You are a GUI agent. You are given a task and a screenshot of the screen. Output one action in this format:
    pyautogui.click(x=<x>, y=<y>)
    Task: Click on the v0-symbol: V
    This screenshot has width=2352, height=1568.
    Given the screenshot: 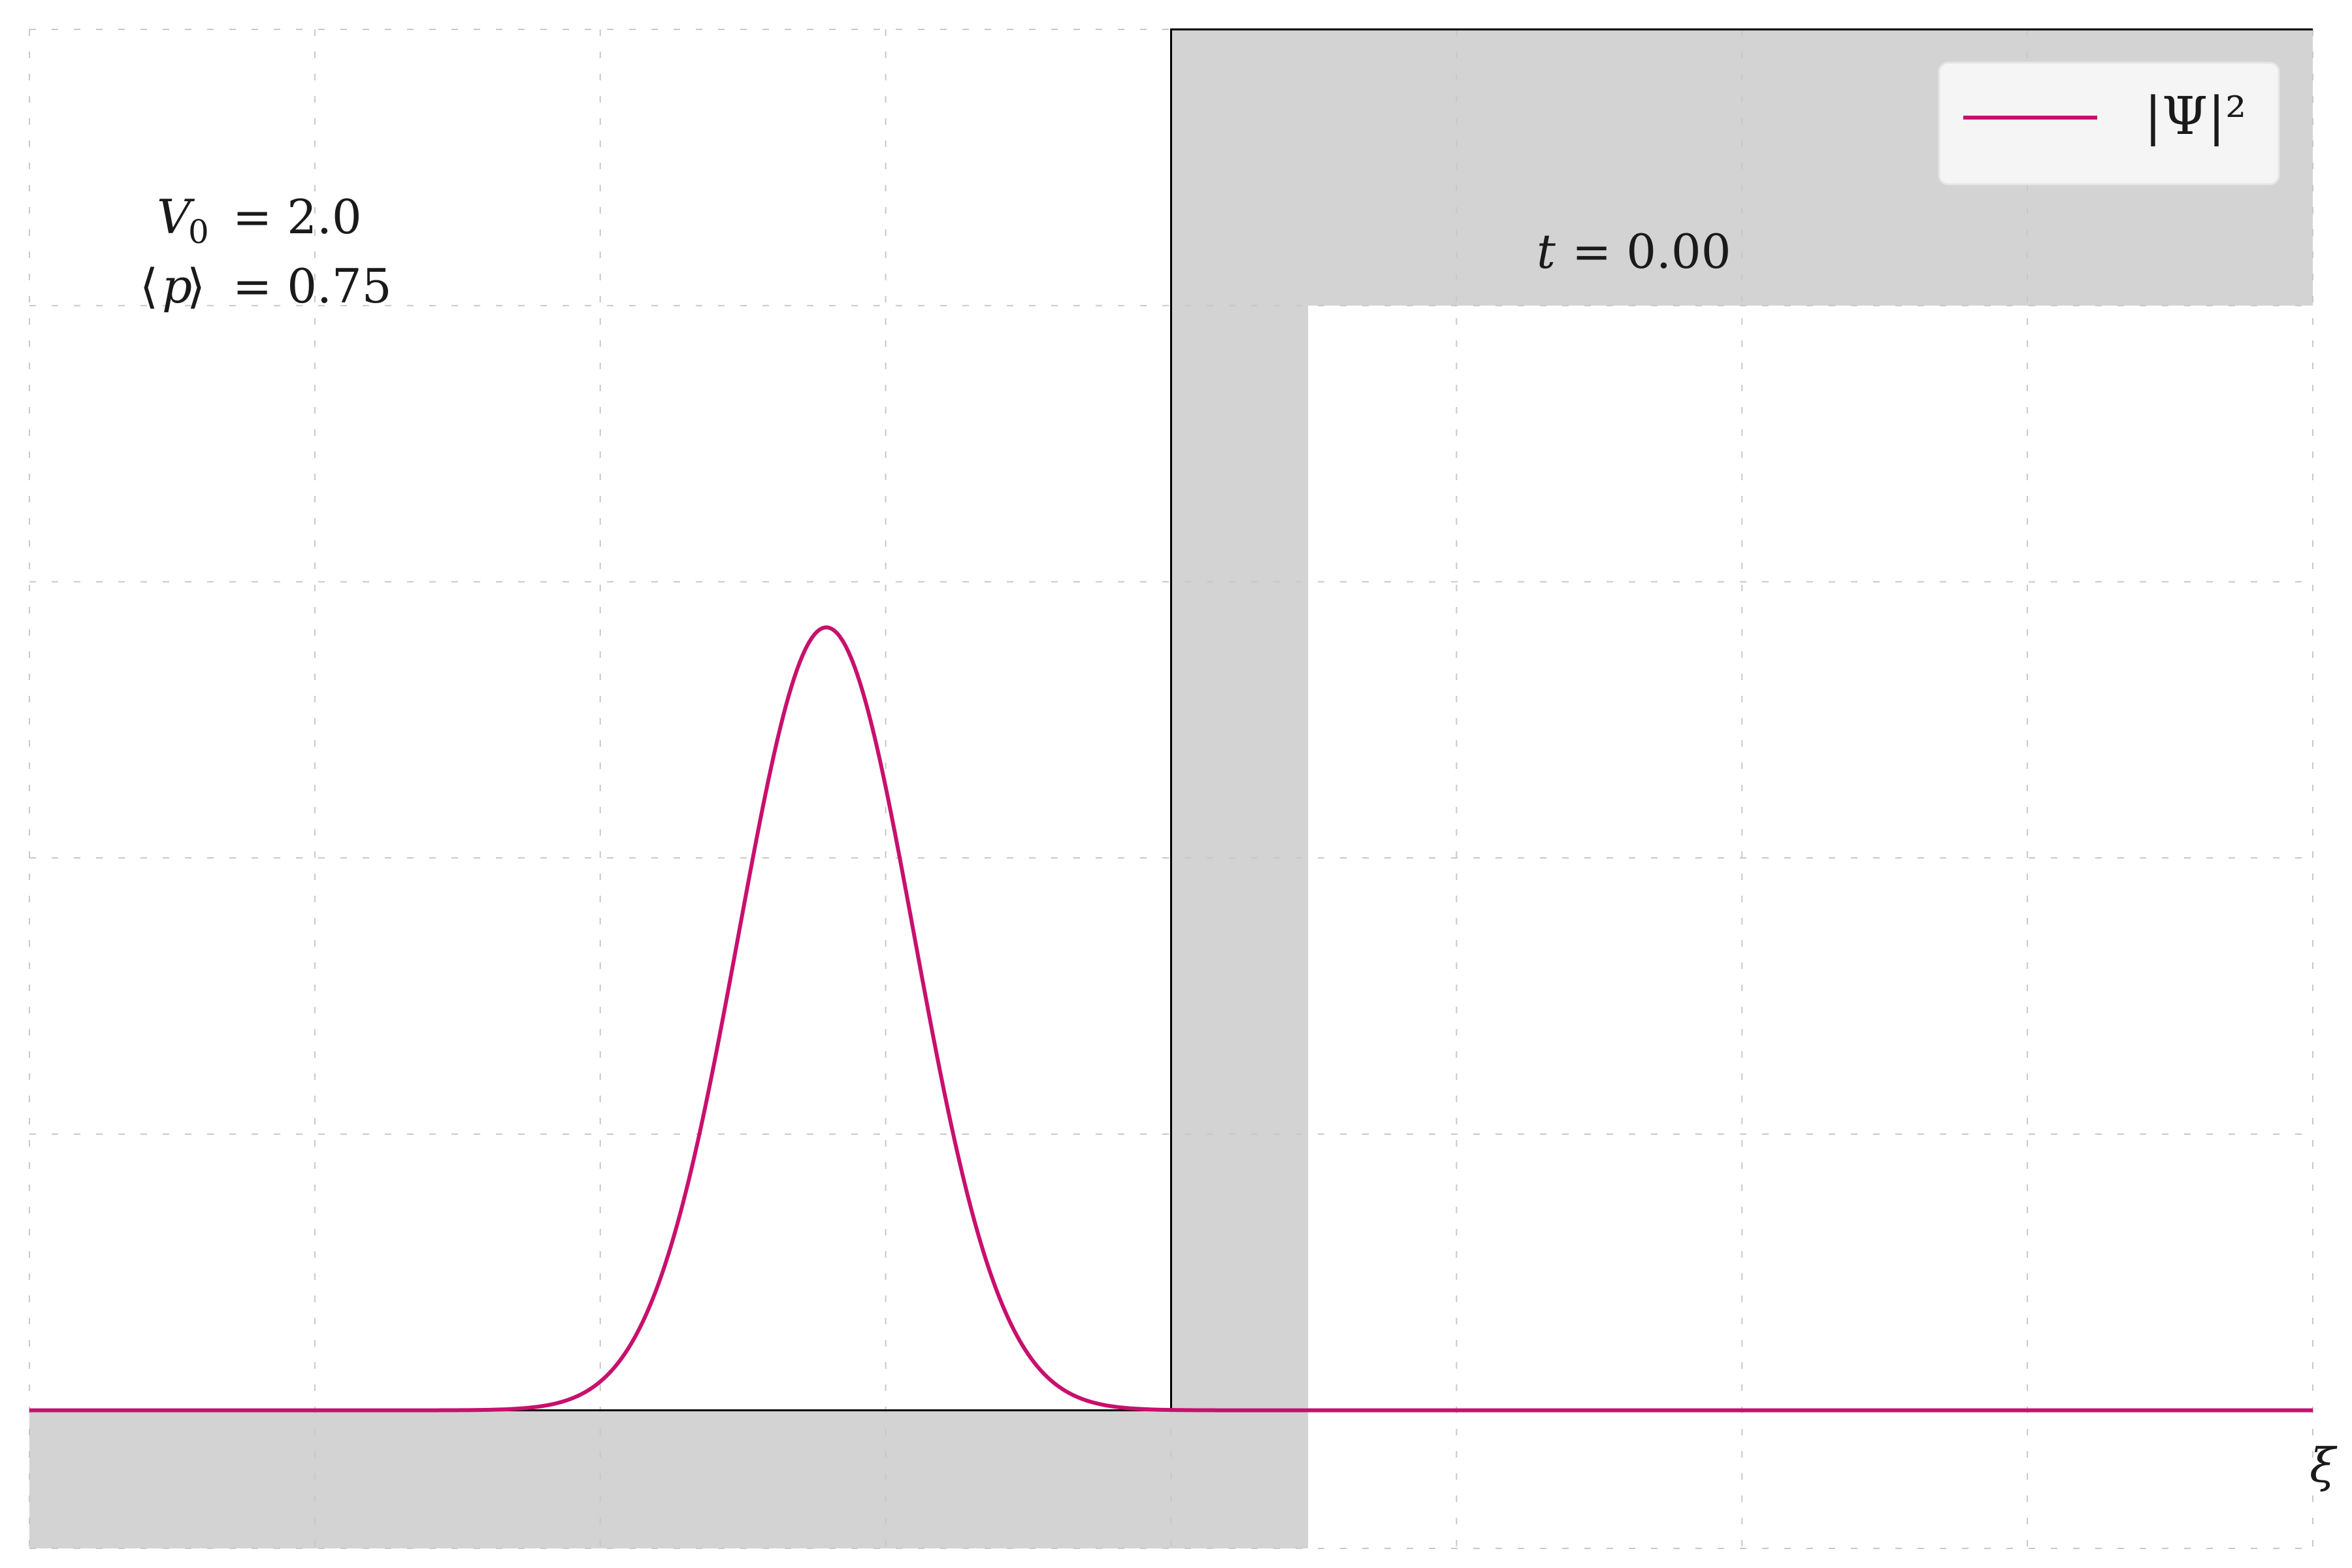 What is the action you would take?
    pyautogui.click(x=176, y=216)
    